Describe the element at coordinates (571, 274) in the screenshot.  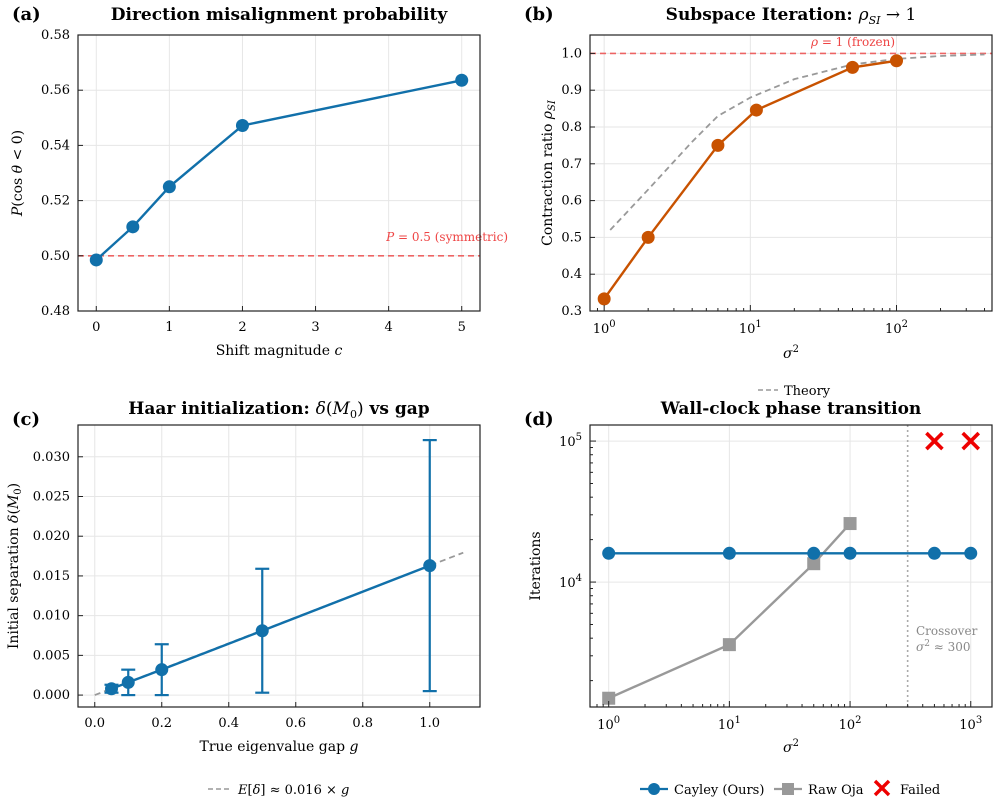
I see `y-tick-label: 0.4` at that location.